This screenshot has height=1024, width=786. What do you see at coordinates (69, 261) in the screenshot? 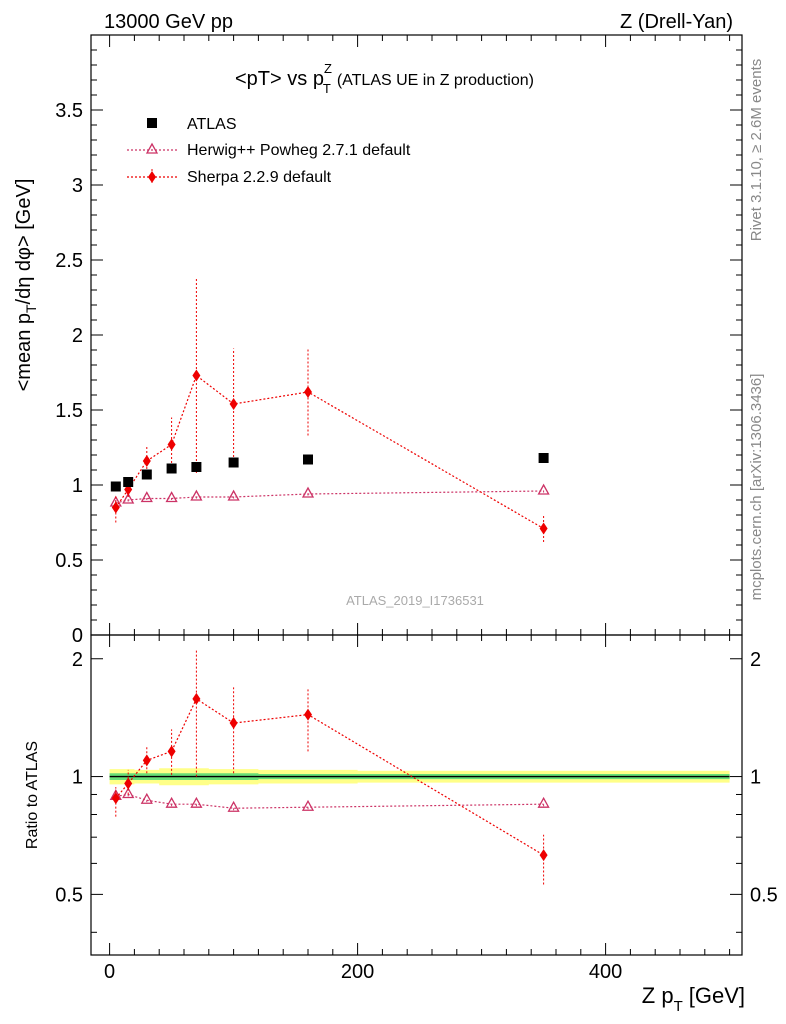
I see `main-y-tick-label: 2.5` at bounding box center [69, 261].